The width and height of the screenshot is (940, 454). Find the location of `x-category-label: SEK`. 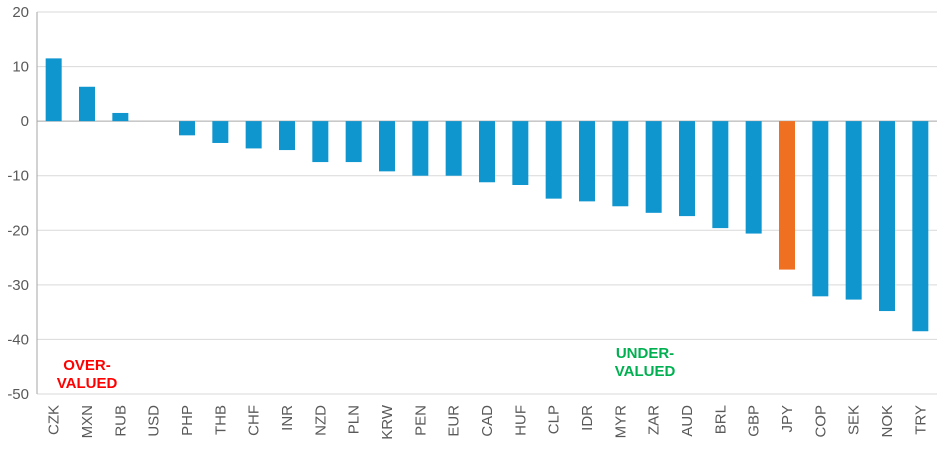

x-category-label: SEK is located at coordinates (854, 420).